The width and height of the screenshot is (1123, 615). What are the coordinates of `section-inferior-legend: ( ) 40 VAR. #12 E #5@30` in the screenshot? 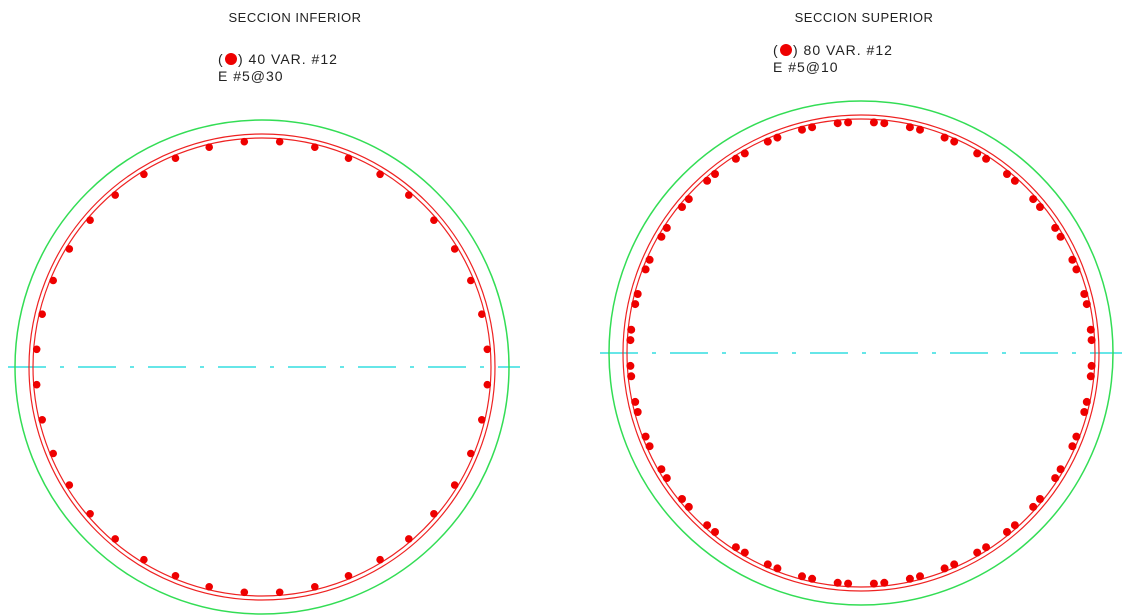 It's located at (278, 67).